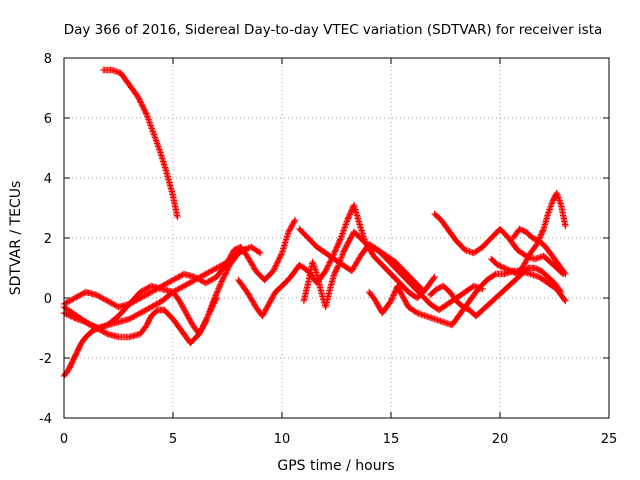 The image size is (640, 480). What do you see at coordinates (391, 439) in the screenshot?
I see `x-tick-label: 15` at bounding box center [391, 439].